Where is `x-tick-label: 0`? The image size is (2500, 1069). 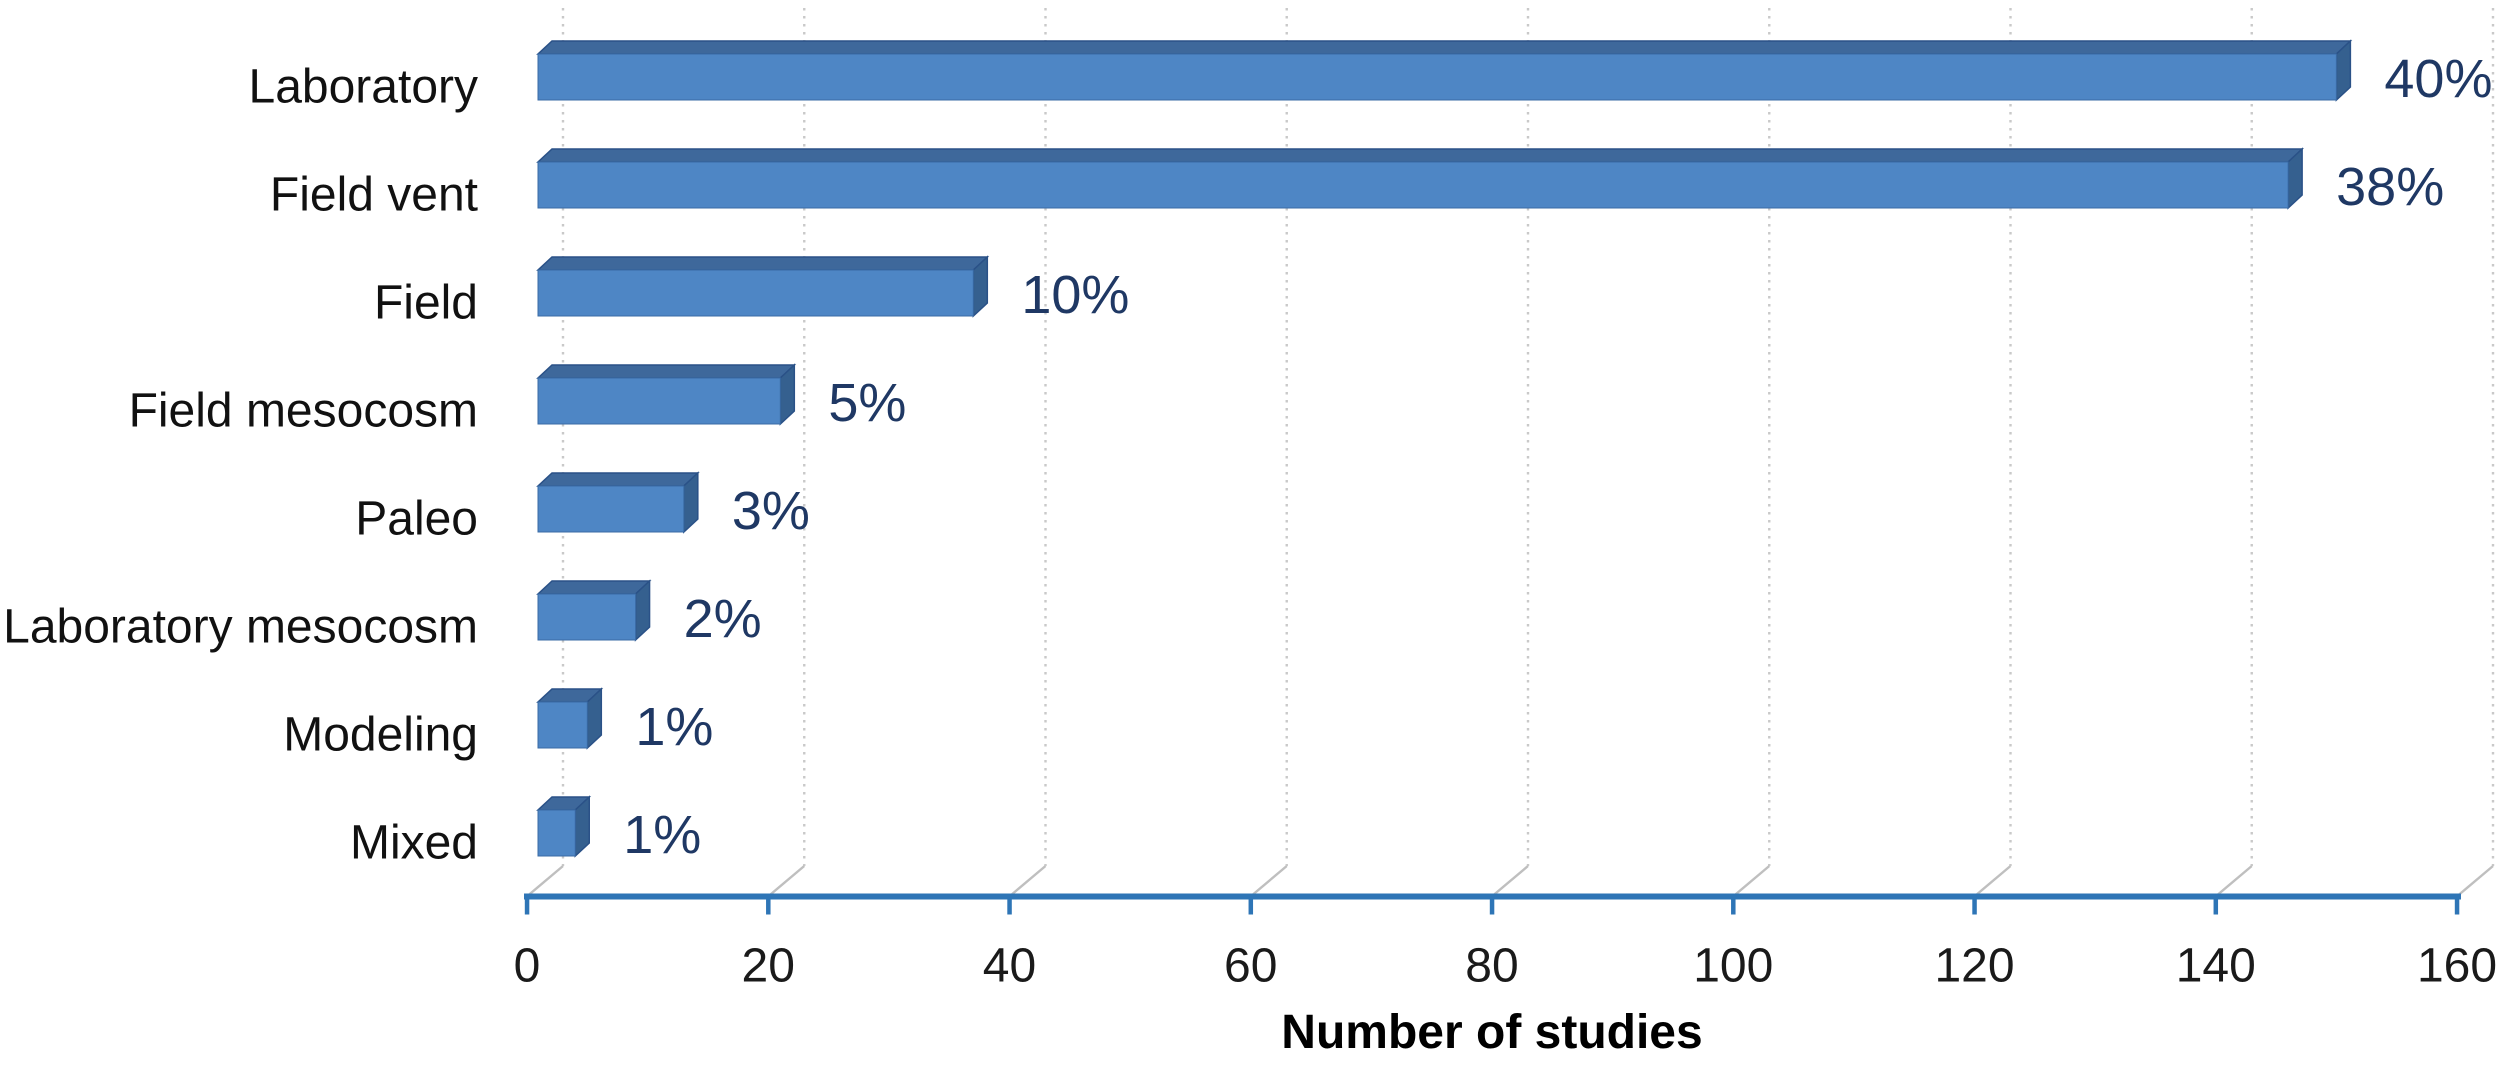 x-tick-label: 0 is located at coordinates (527, 966).